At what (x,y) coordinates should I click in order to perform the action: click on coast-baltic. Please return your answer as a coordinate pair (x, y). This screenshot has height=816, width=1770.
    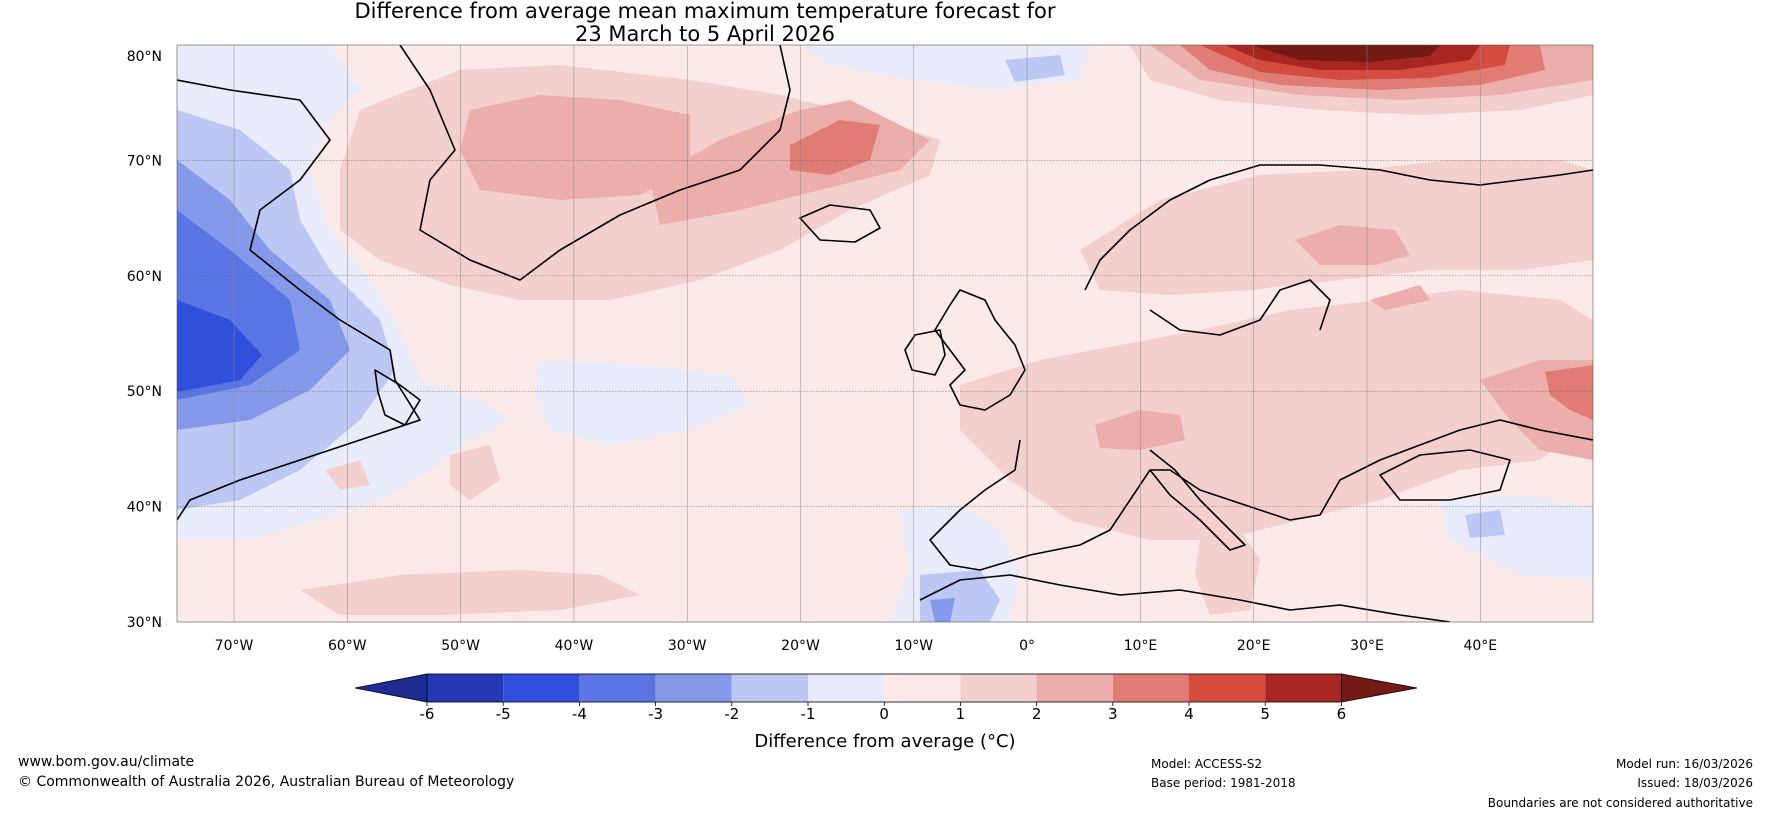
    Looking at the image, I should click on (1240, 307).